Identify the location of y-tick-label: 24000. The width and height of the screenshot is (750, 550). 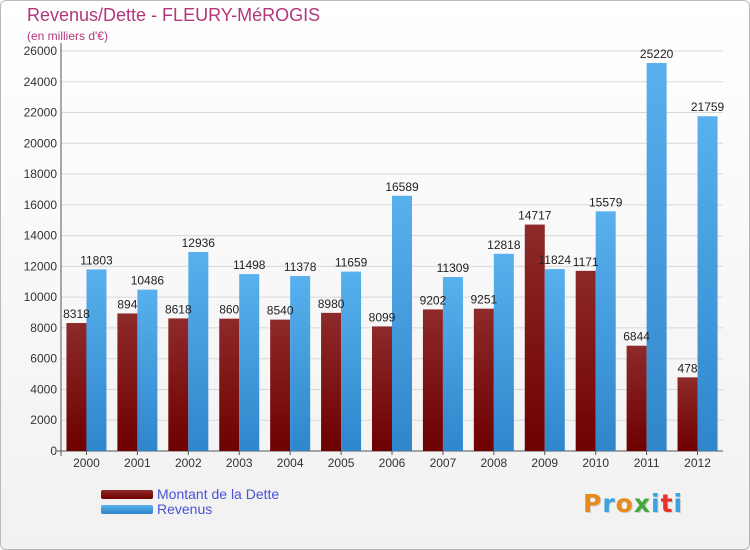
(41, 82).